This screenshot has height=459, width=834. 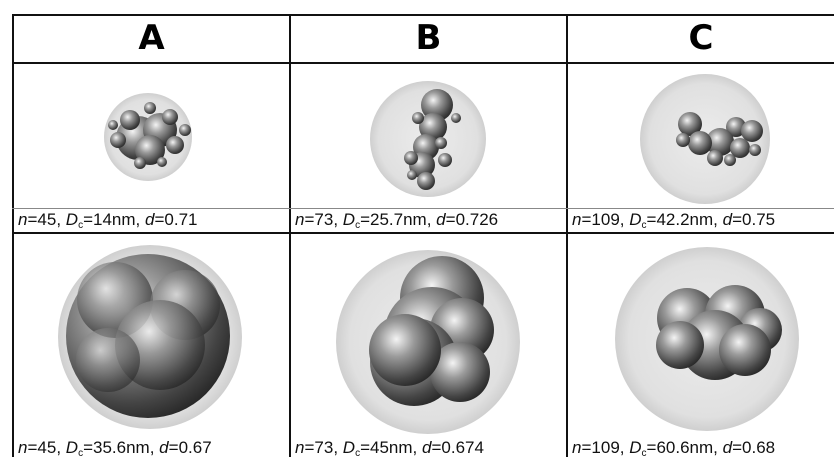 I want to click on column-header-b: B, so click(x=428, y=38).